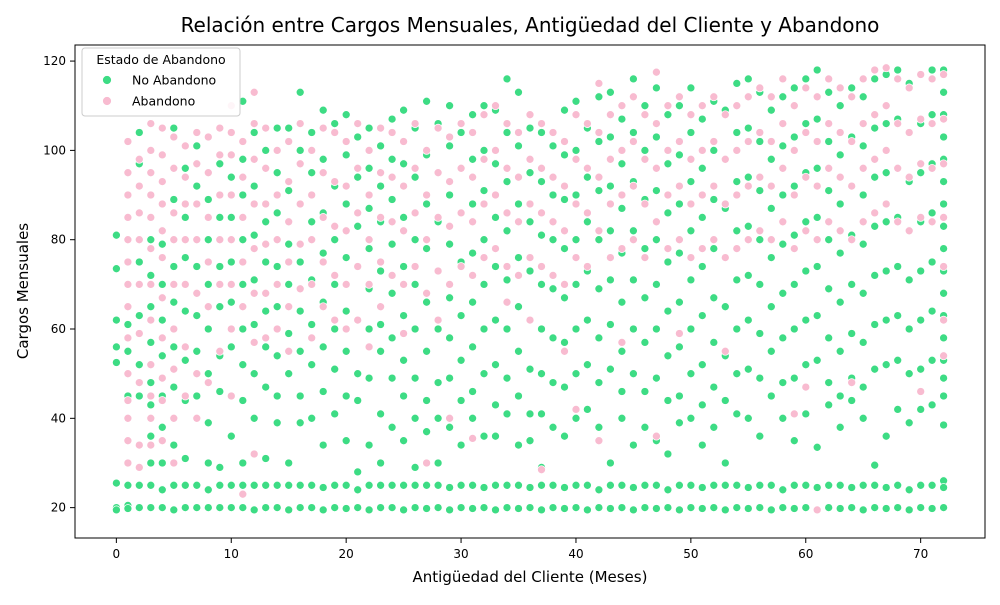 The image size is (1000, 605). What do you see at coordinates (174, 80) in the screenshot?
I see `legend-label-no-abandono: No Abandono` at bounding box center [174, 80].